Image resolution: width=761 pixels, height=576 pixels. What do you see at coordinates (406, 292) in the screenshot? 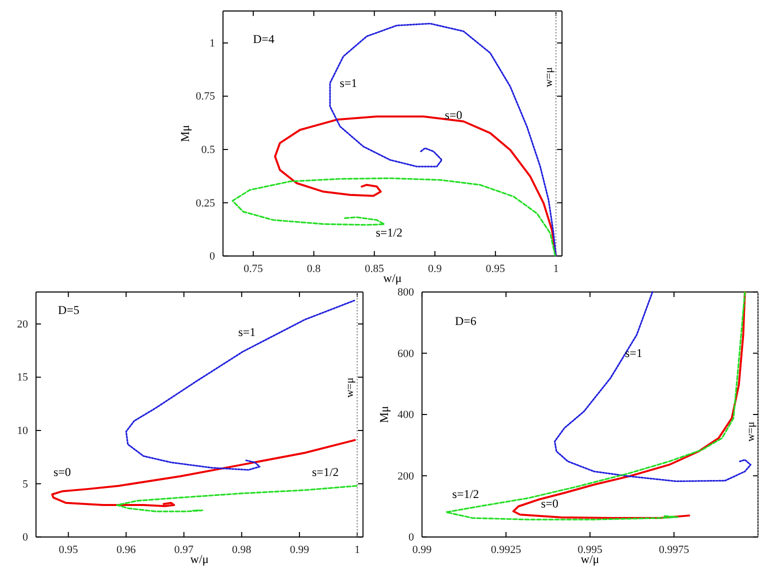
I see `y-tick-label: 800` at bounding box center [406, 292].